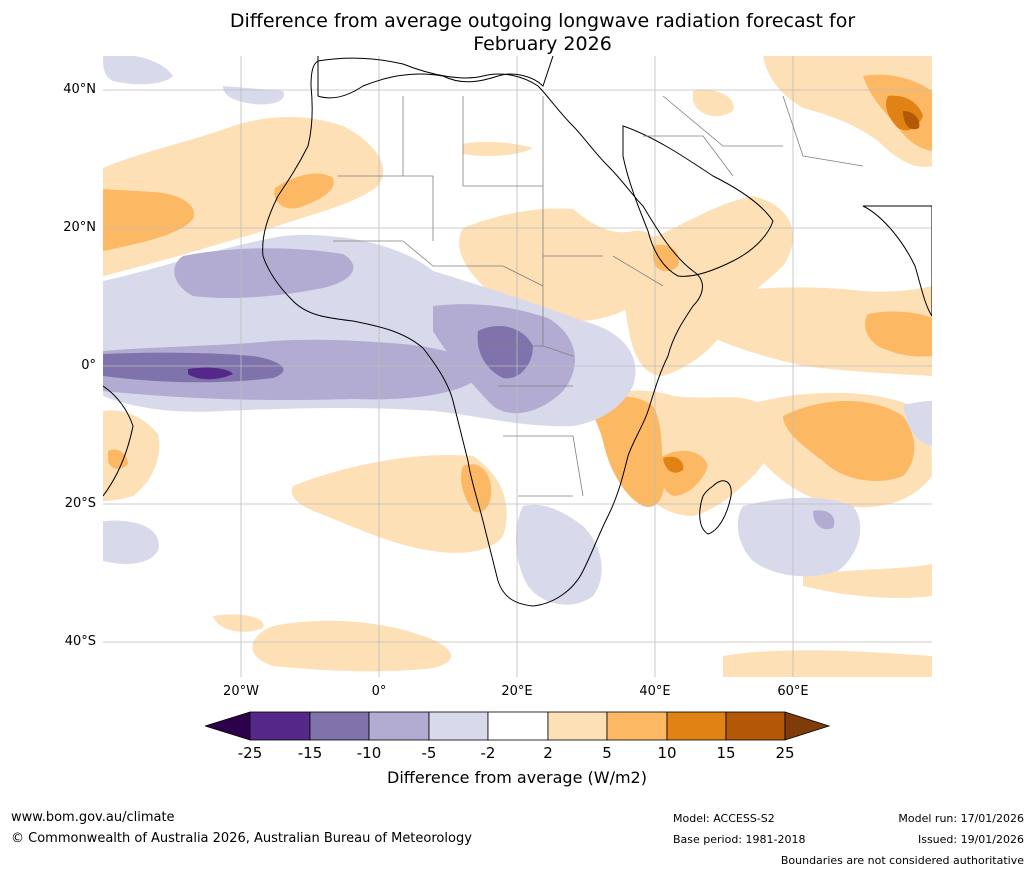  I want to click on lon-label-40e: 40°E, so click(655, 691).